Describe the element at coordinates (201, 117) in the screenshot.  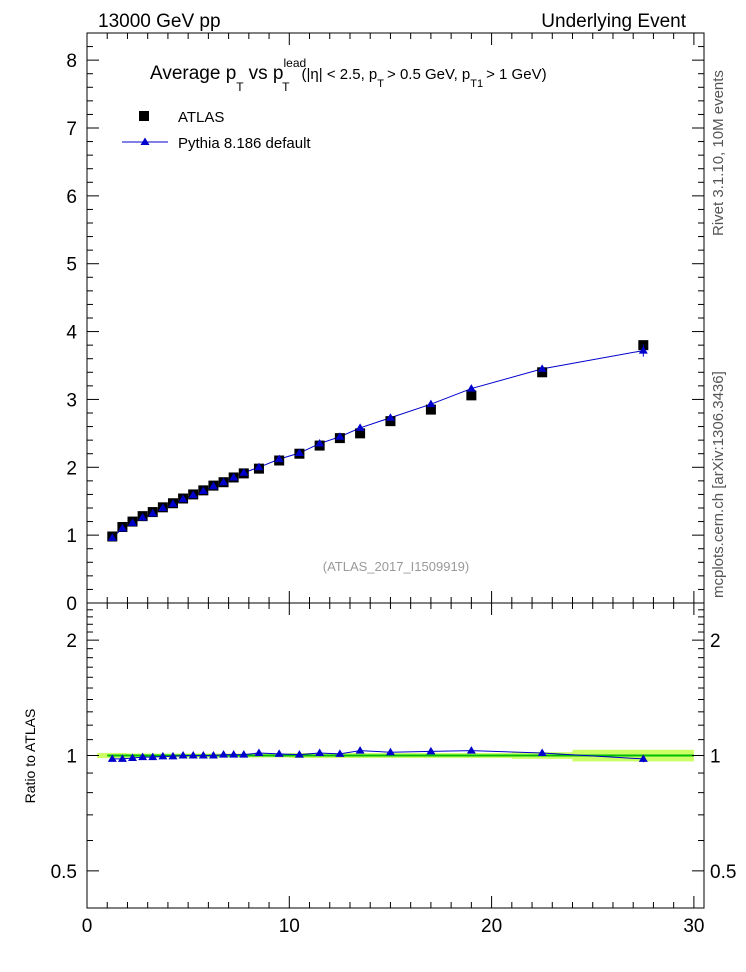
I see `legend-label-atlas: ATLAS` at that location.